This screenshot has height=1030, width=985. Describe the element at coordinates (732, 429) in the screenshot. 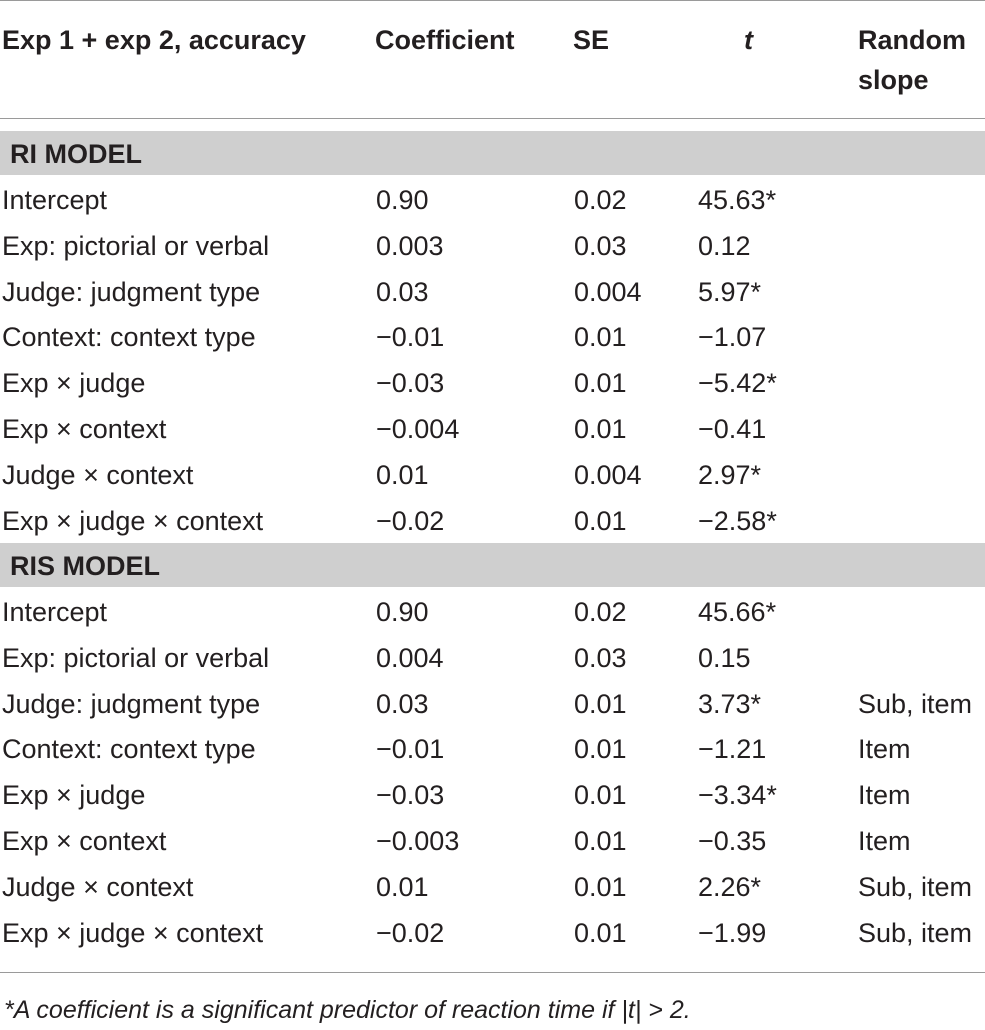

I see `t-value-cell: −0.41` at that location.